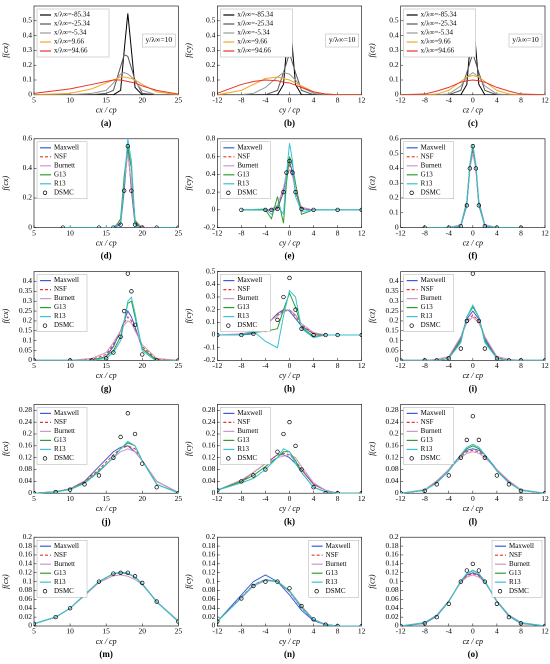 Image resolution: width=550 pixels, height=664 pixels. I want to click on y-tick-label: 0.18, so click(208, 545).